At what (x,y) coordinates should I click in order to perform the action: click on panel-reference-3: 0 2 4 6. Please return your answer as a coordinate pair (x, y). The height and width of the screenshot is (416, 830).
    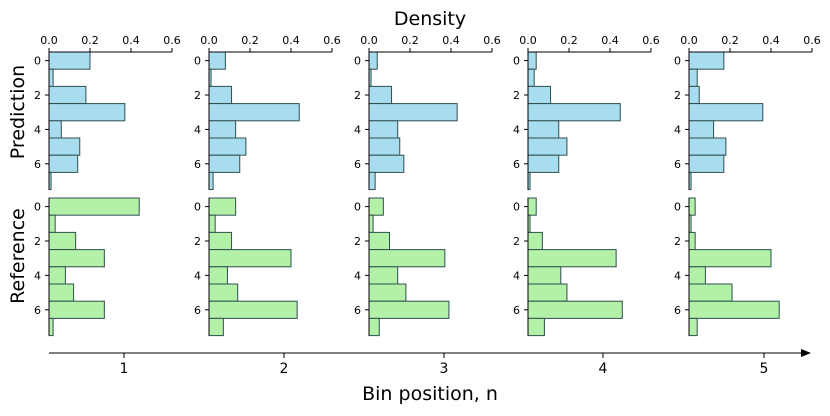
    Looking at the image, I should click on (402, 267).